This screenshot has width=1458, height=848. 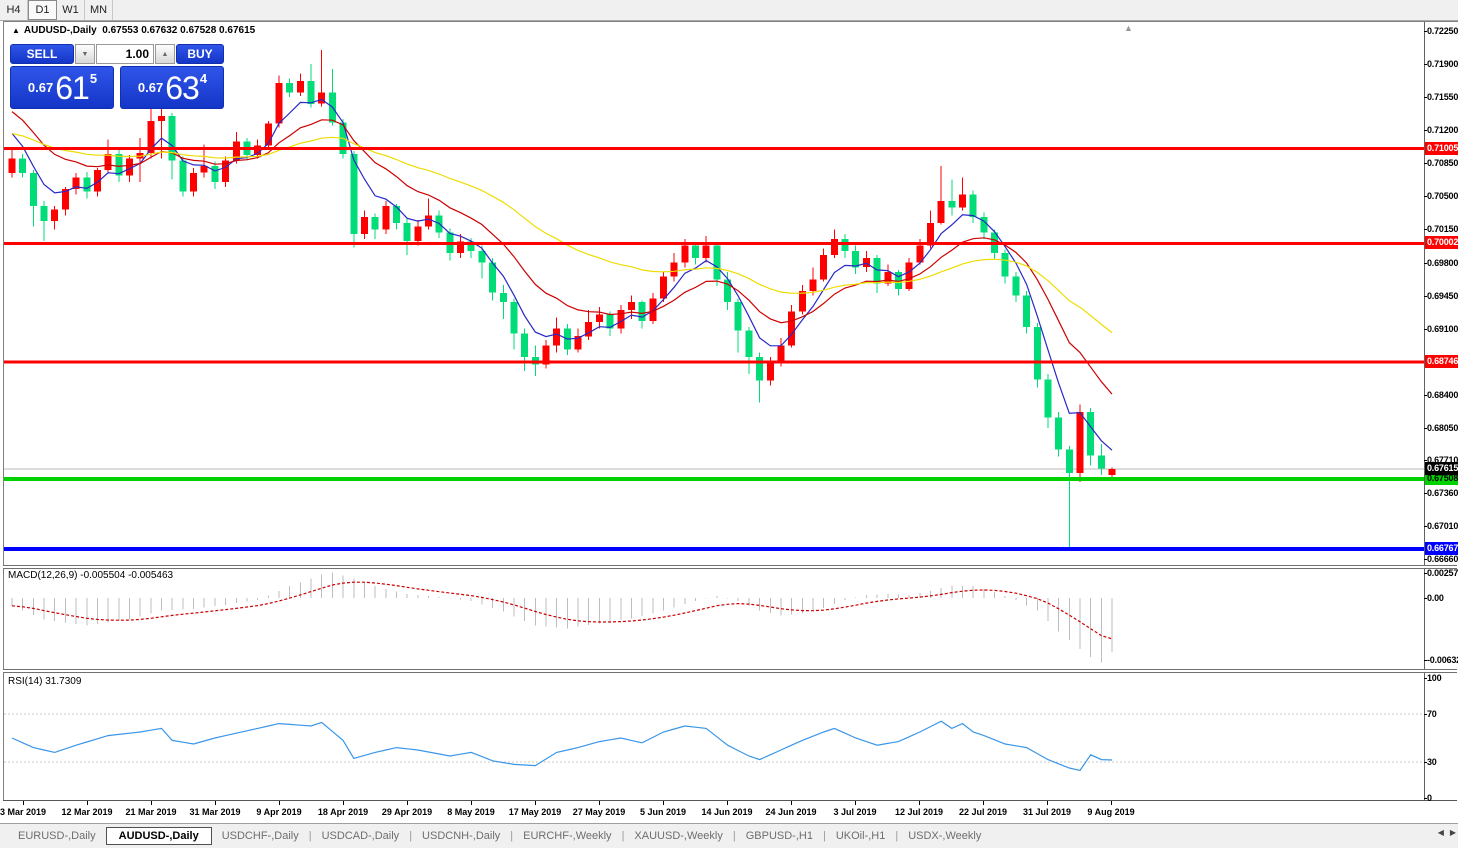 I want to click on timeframe-button-d1: D1, so click(x=42, y=10).